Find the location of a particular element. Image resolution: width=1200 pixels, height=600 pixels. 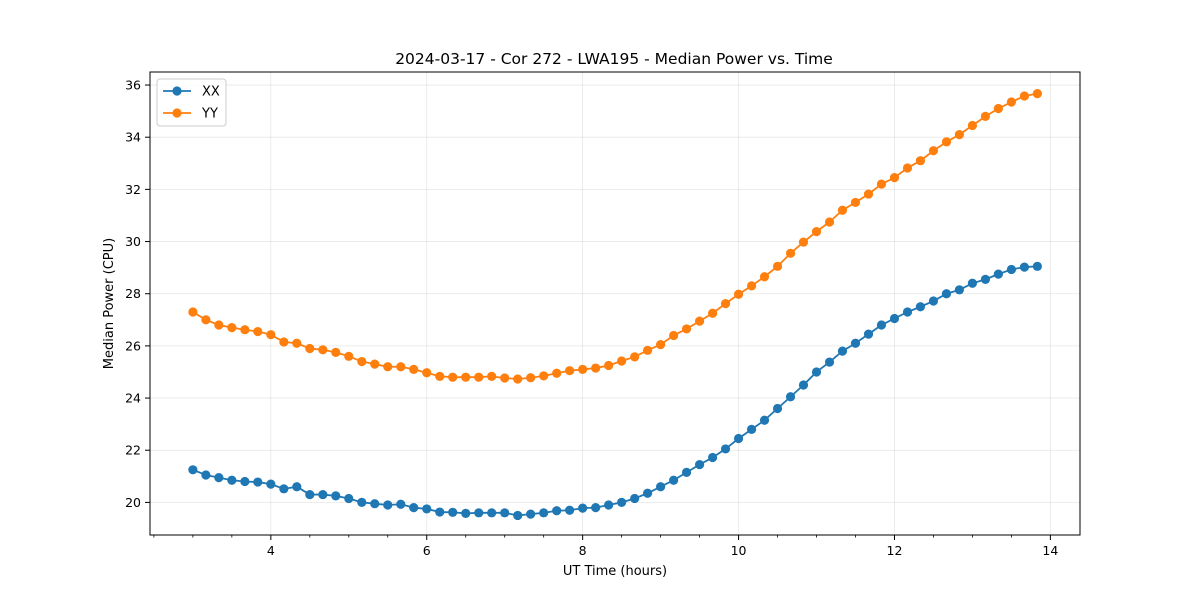

x-tick-label: 14 is located at coordinates (1050, 550).